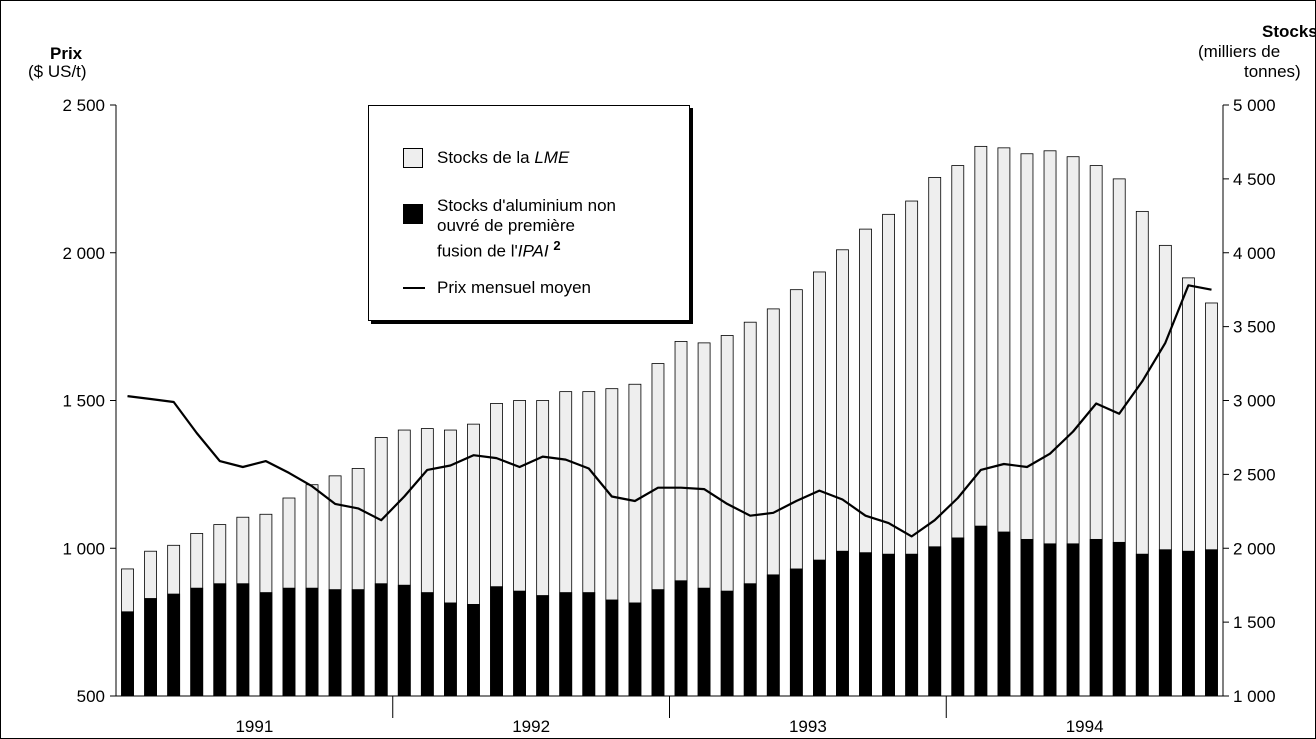 Image resolution: width=1316 pixels, height=739 pixels. What do you see at coordinates (83, 548) in the screenshot?
I see `left-tick-label: 1 000` at bounding box center [83, 548].